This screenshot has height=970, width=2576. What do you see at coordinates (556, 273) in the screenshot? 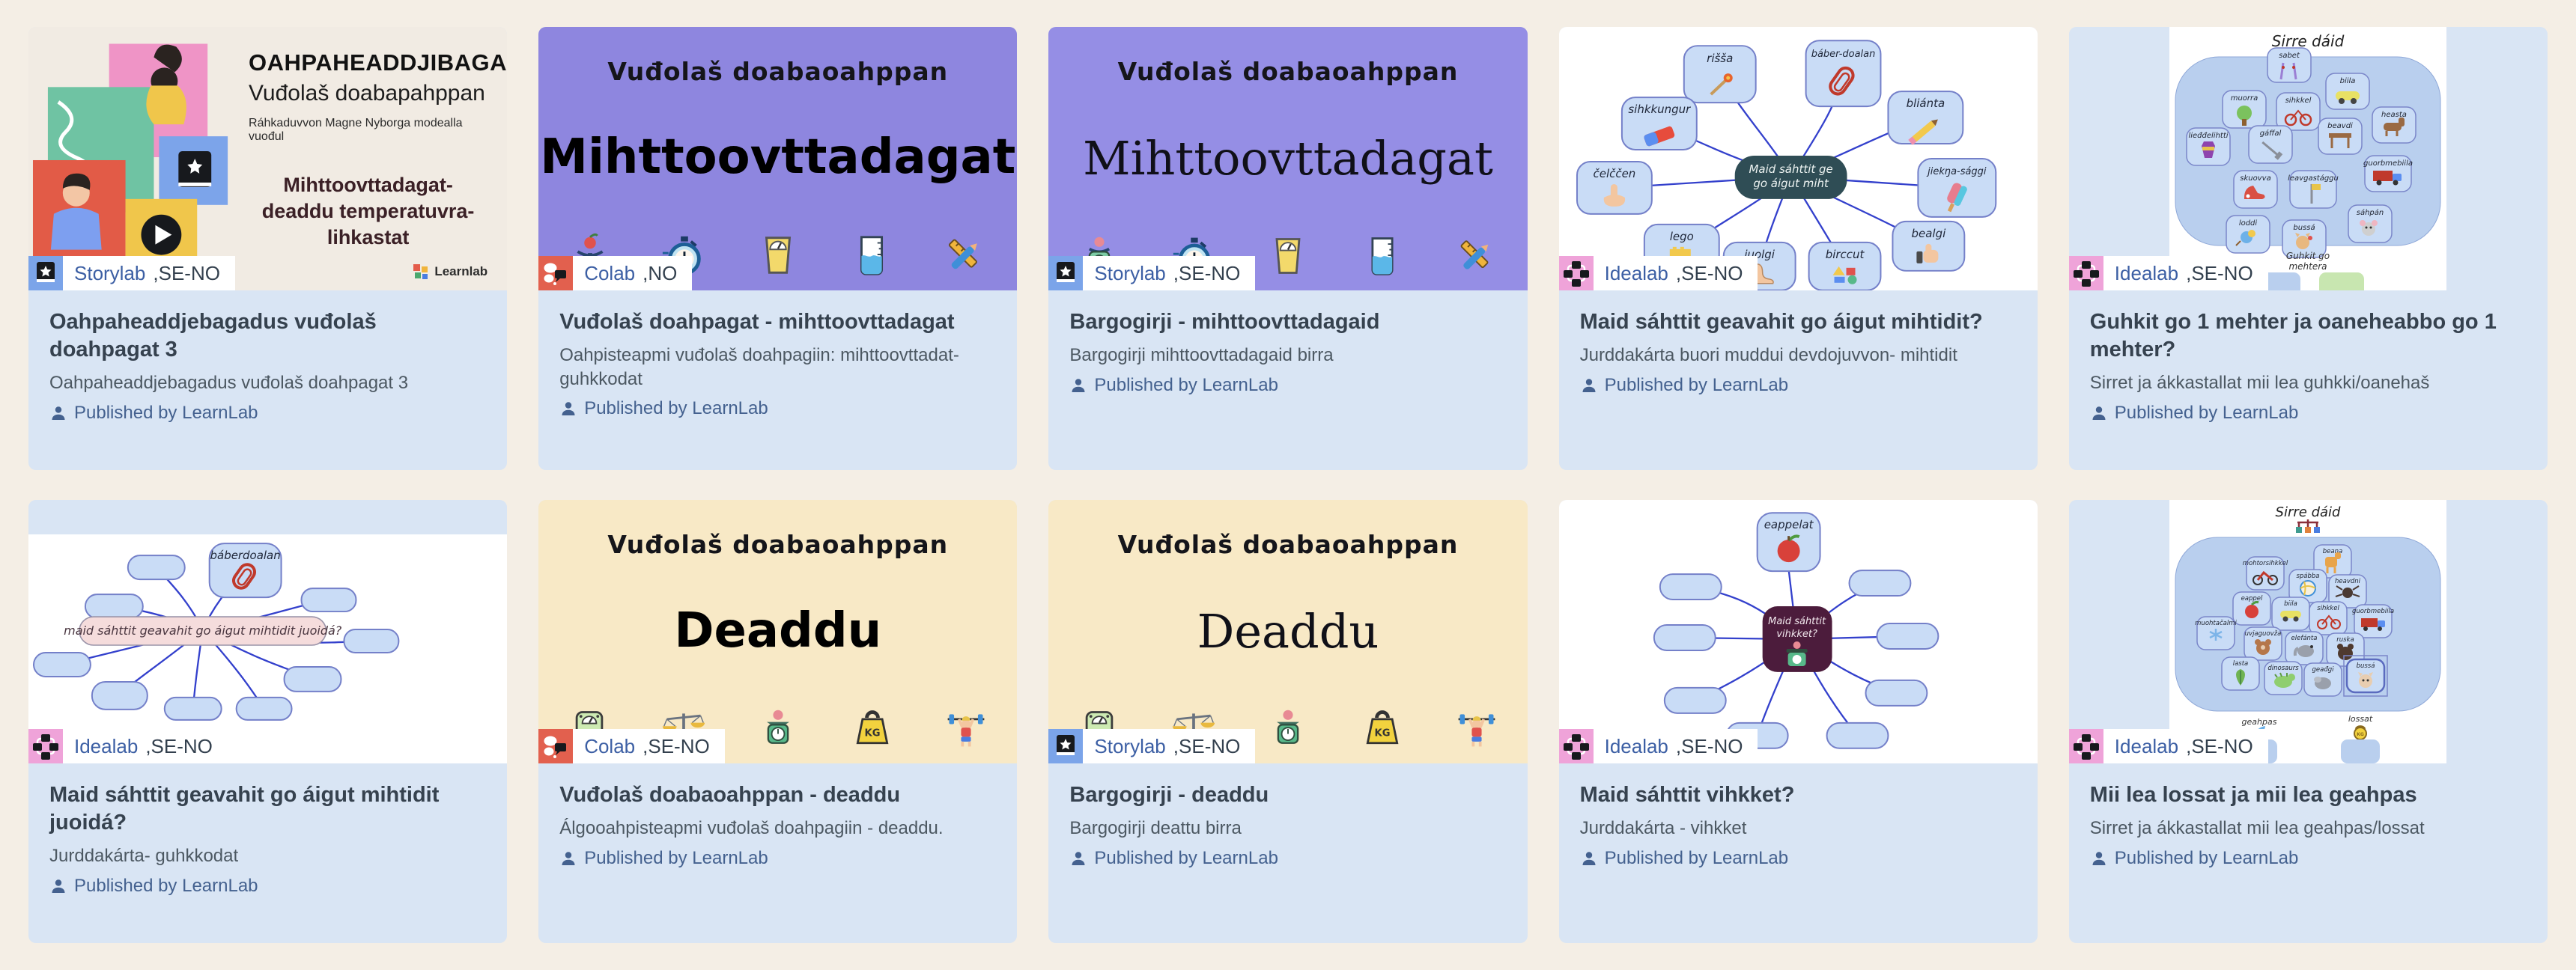
I see `colab-icon` at bounding box center [556, 273].